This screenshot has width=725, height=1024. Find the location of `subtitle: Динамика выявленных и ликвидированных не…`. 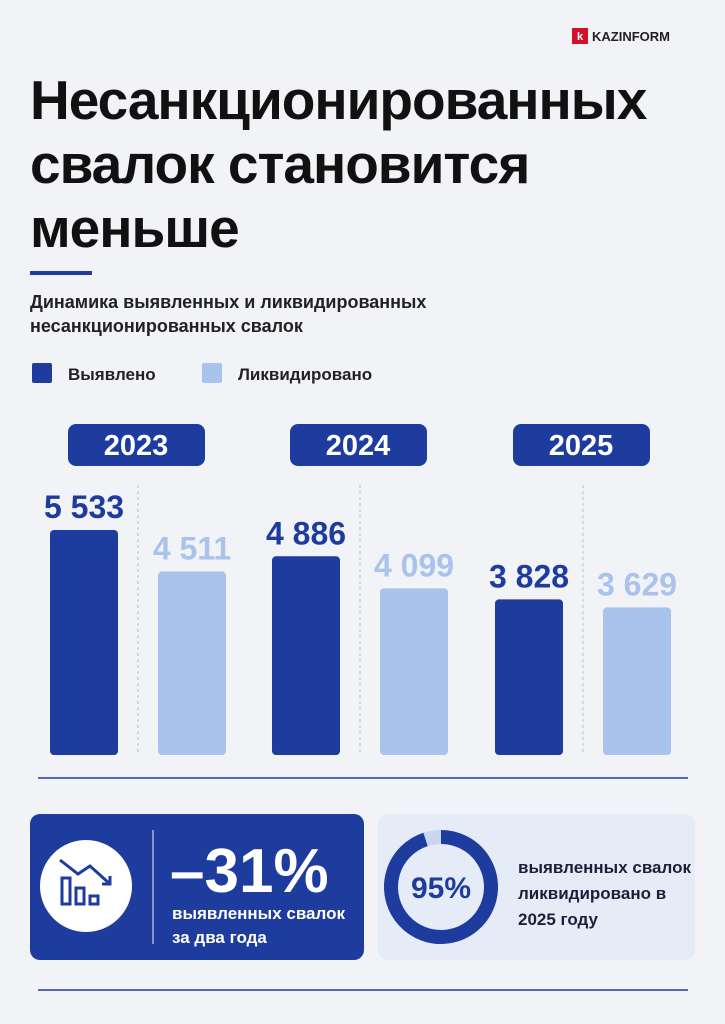

subtitle: Динамика выявленных и ликвидированных не… is located at coordinates (228, 314).